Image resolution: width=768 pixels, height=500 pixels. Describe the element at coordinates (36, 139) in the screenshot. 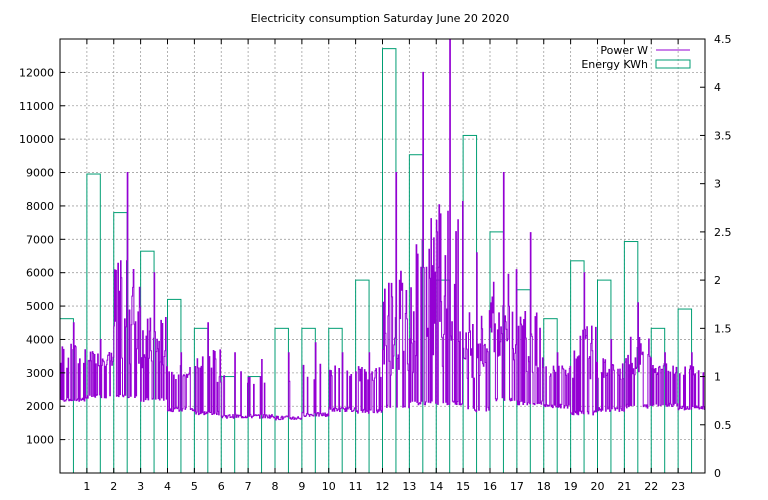

I see `y-left-tick-label: 10000` at that location.